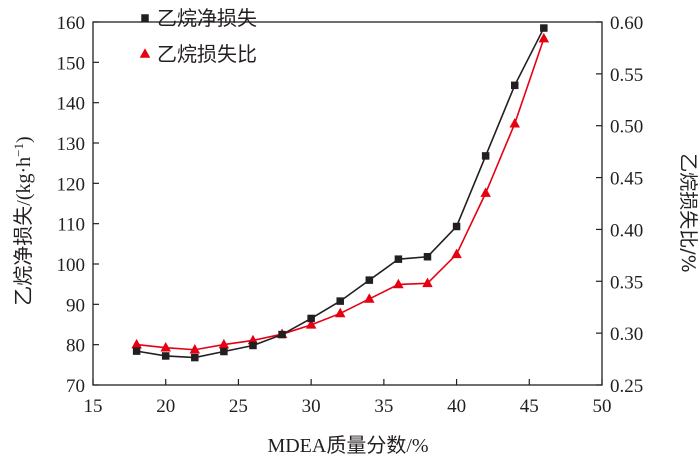 This screenshot has height=466, width=700. I want to click on y2-tick-label: 0.40, so click(626, 230).